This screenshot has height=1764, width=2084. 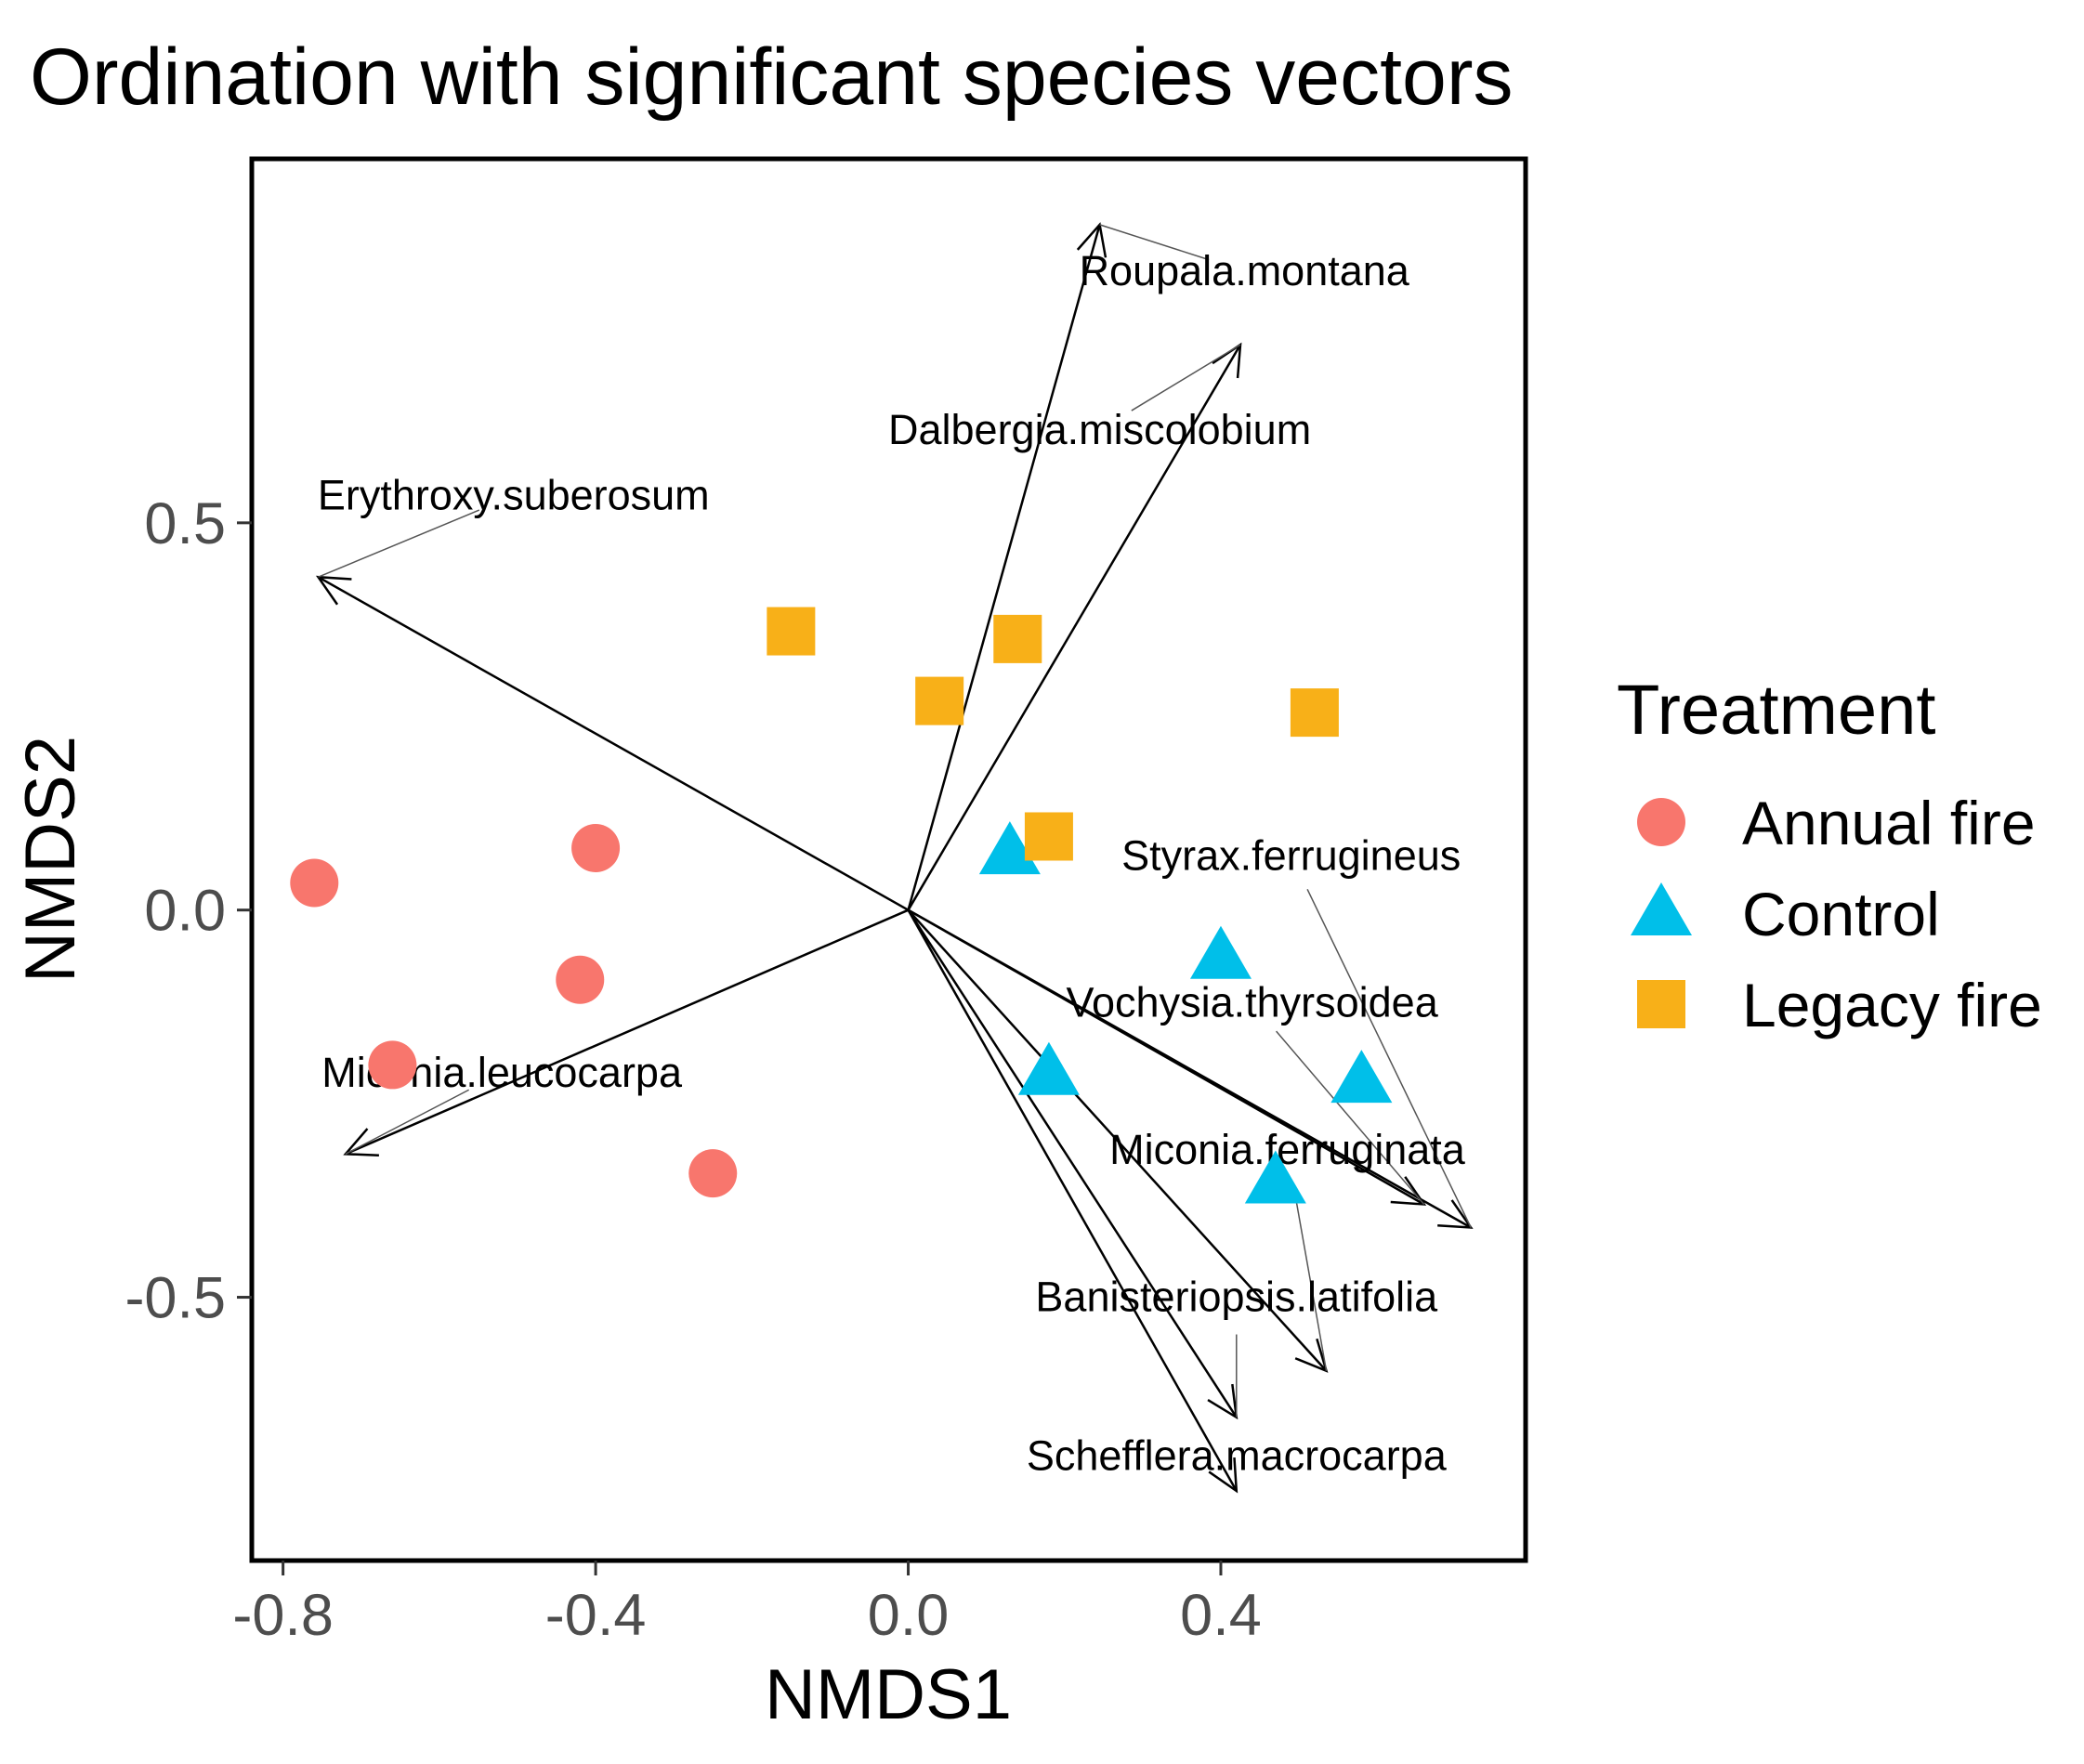 I want to click on legend: Treatment Annual fire Control Legacy fire, so click(x=1829, y=855).